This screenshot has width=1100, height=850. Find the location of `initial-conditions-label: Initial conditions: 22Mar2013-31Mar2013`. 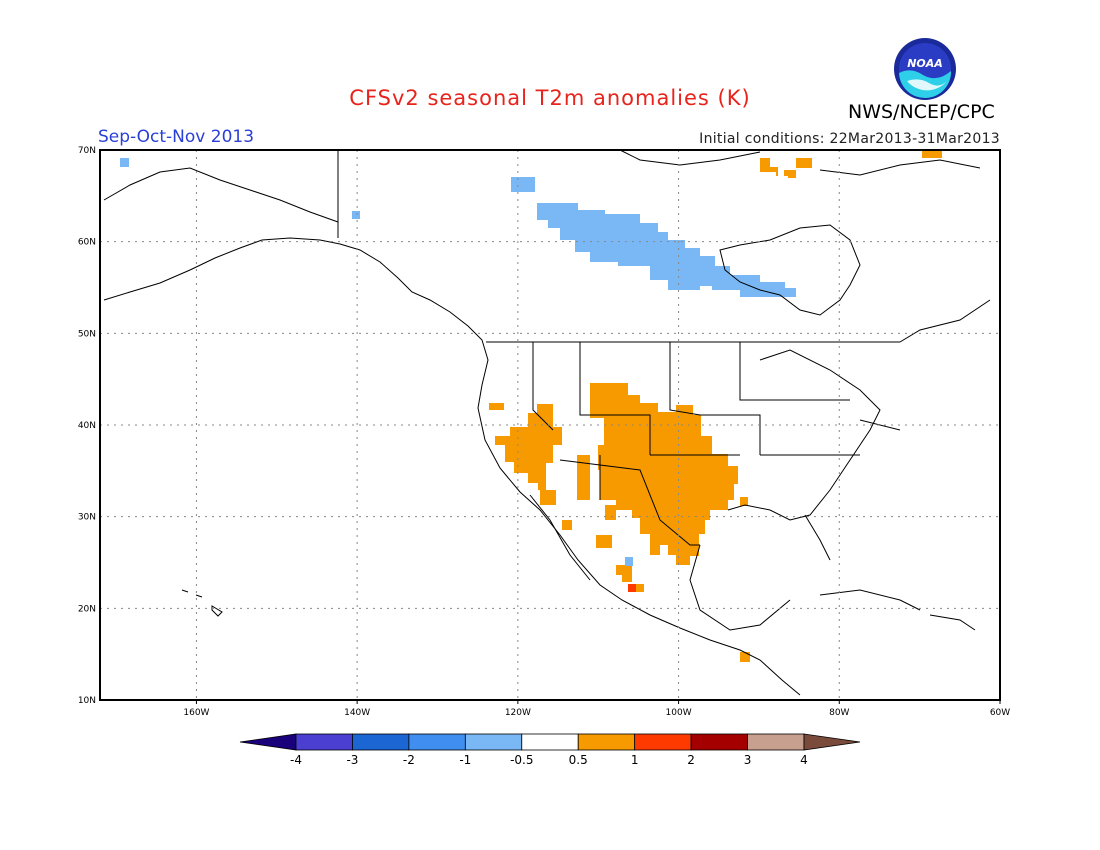

initial-conditions-label: Initial conditions: 22Mar2013-31Mar2013 is located at coordinates (849, 139).